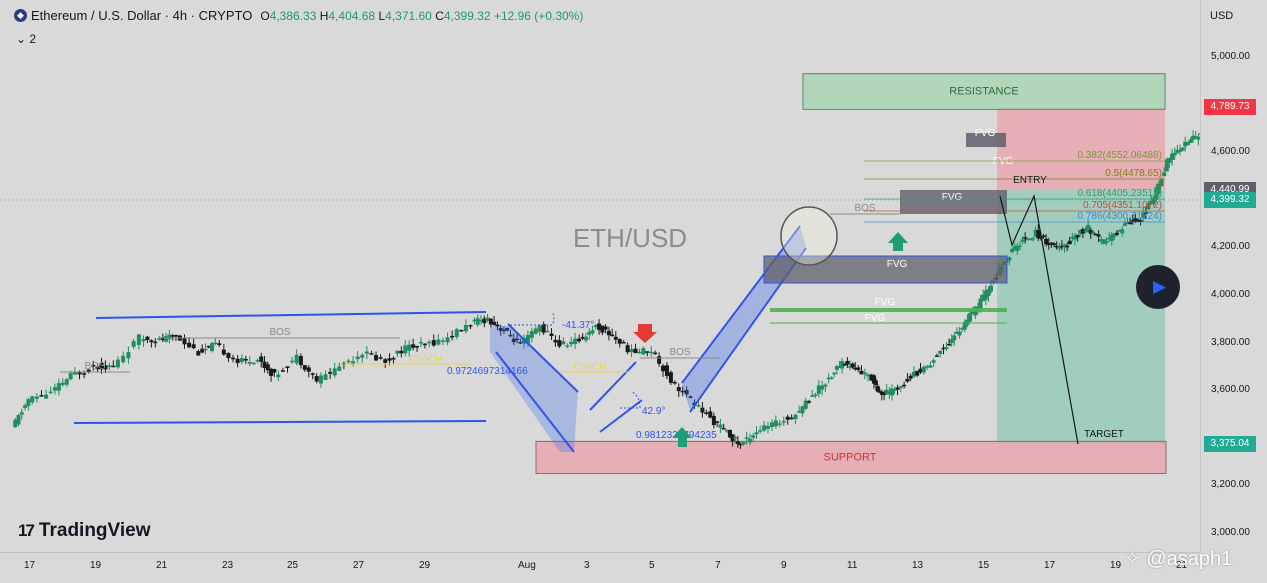  Describe the element at coordinates (1104, 434) in the screenshot. I see `target-label: TARGET` at that location.